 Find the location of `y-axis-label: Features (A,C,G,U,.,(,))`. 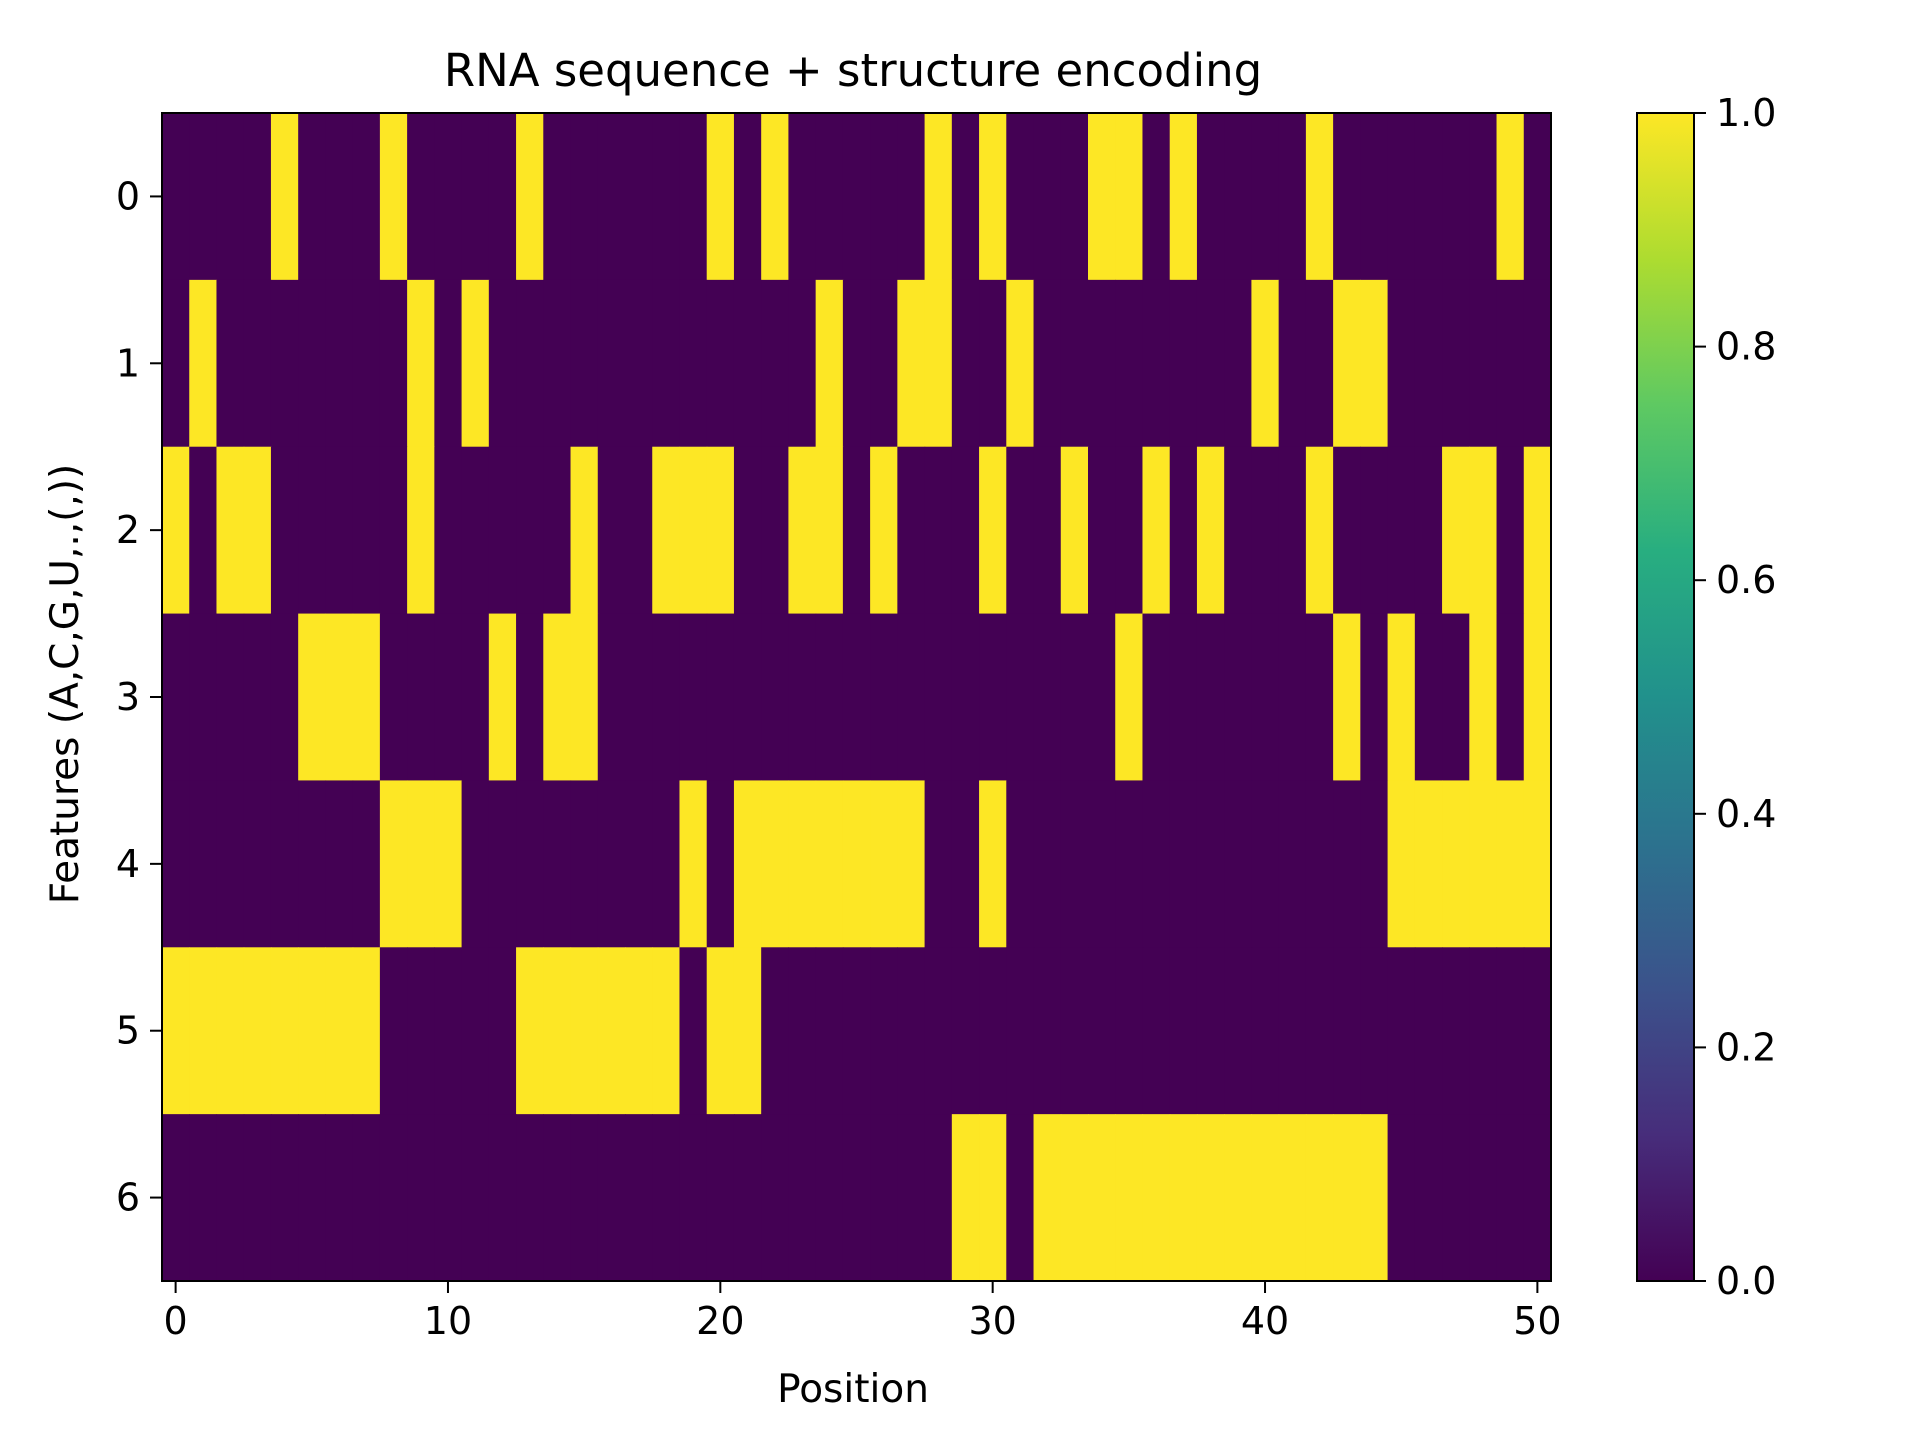

y-axis-label: Features (A,C,G,U,.,(,)) is located at coordinates (65, 684).